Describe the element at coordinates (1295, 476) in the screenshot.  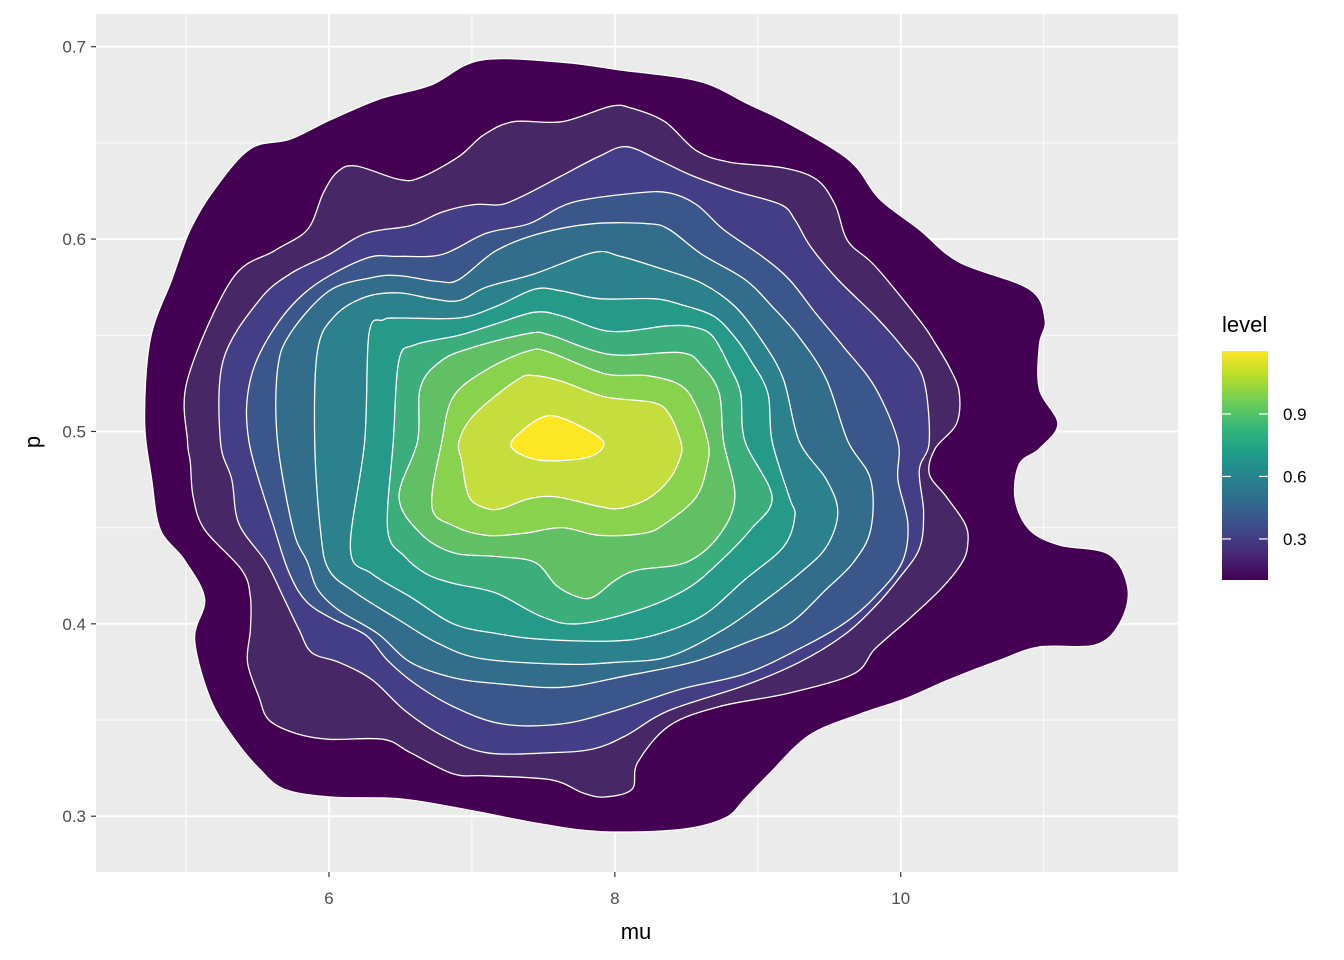
I see `legend-tick-label: 0.6` at that location.